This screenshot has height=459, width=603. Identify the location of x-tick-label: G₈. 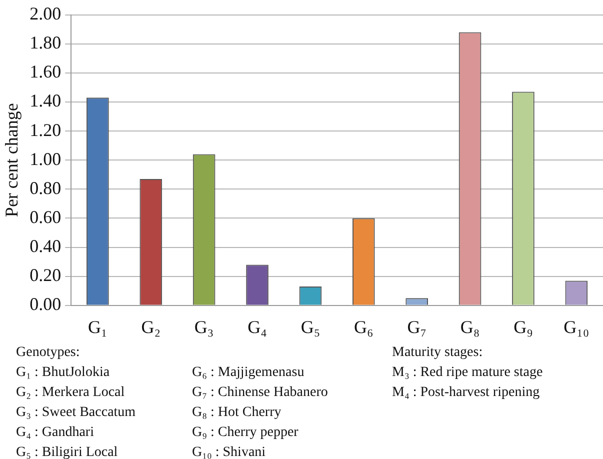
(470, 326).